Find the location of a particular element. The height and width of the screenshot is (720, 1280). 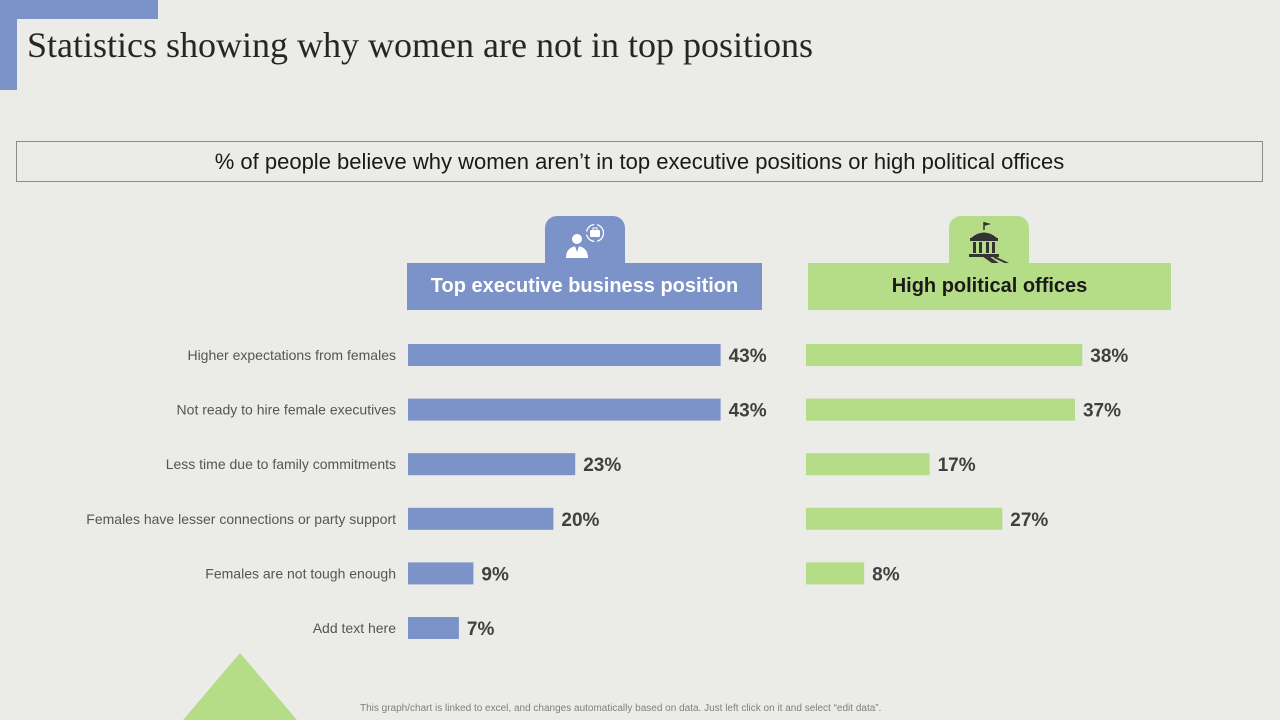

category-label: Higher expectations from females is located at coordinates (291, 355).